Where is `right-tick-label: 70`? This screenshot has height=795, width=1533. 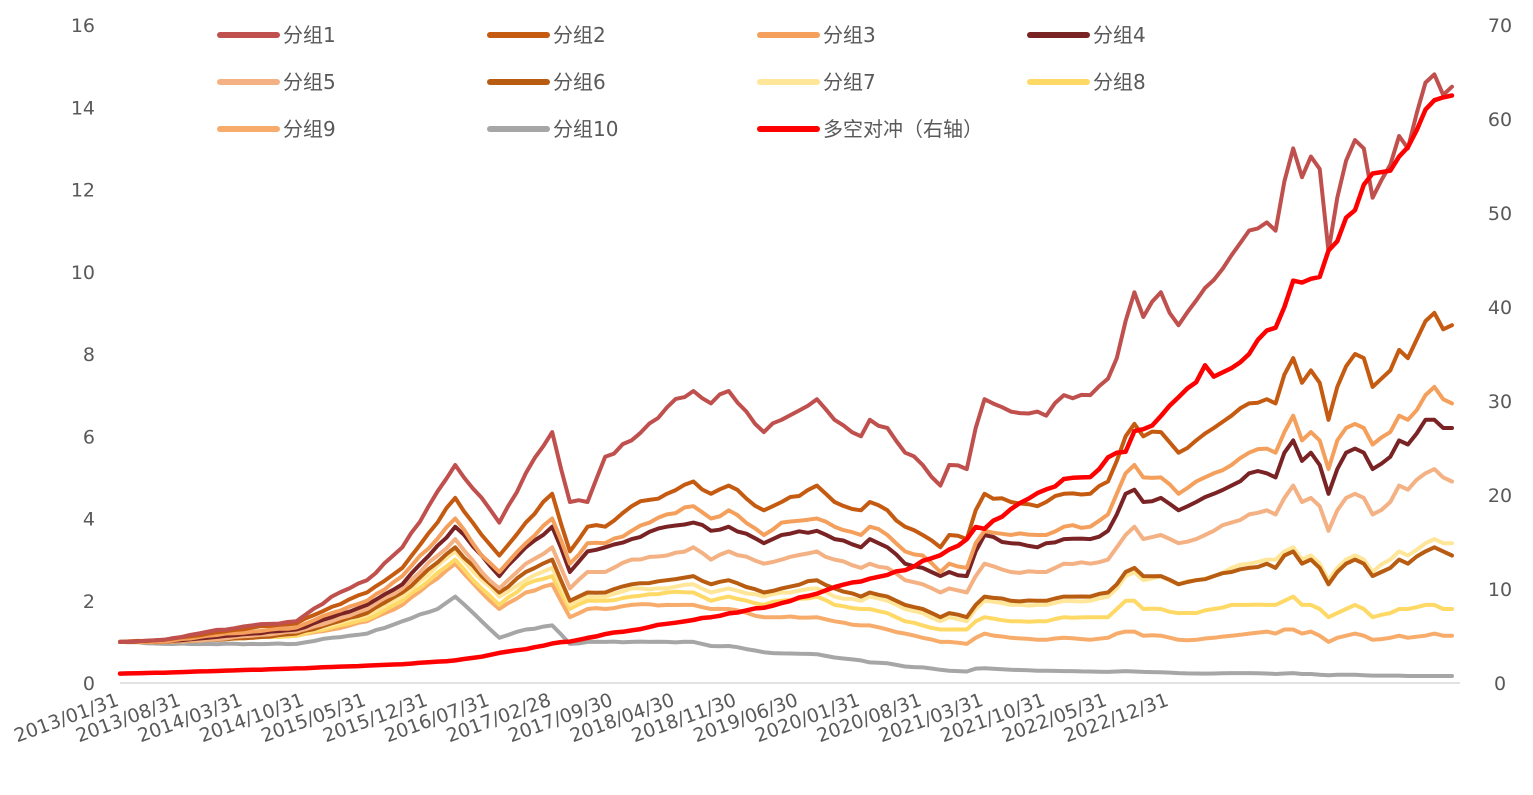
right-tick-label: 70 is located at coordinates (1500, 26).